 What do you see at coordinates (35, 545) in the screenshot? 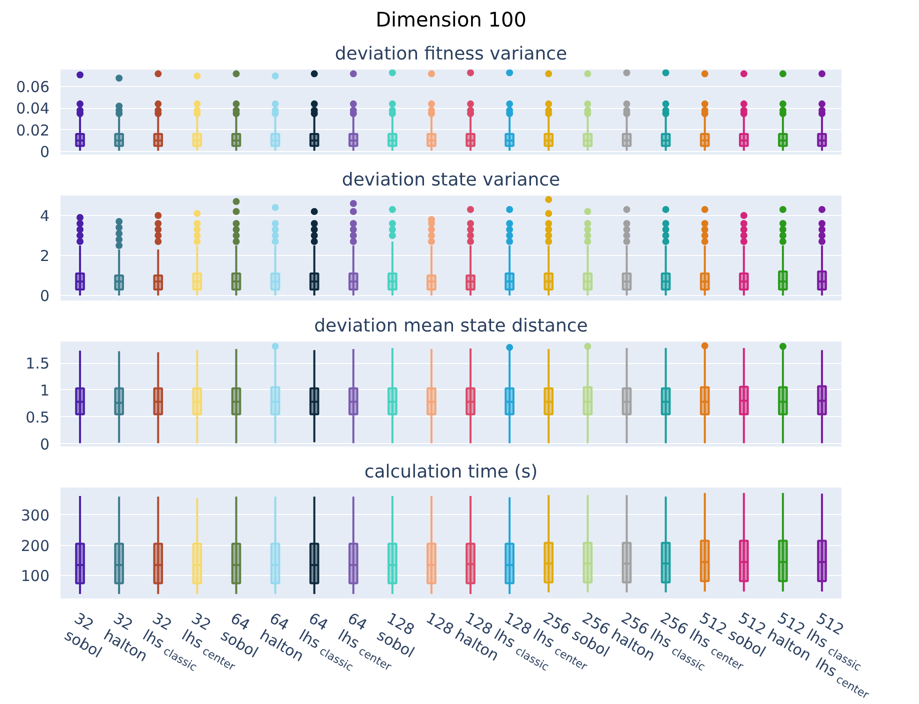
I see `y-tick-label: 200` at bounding box center [35, 545].